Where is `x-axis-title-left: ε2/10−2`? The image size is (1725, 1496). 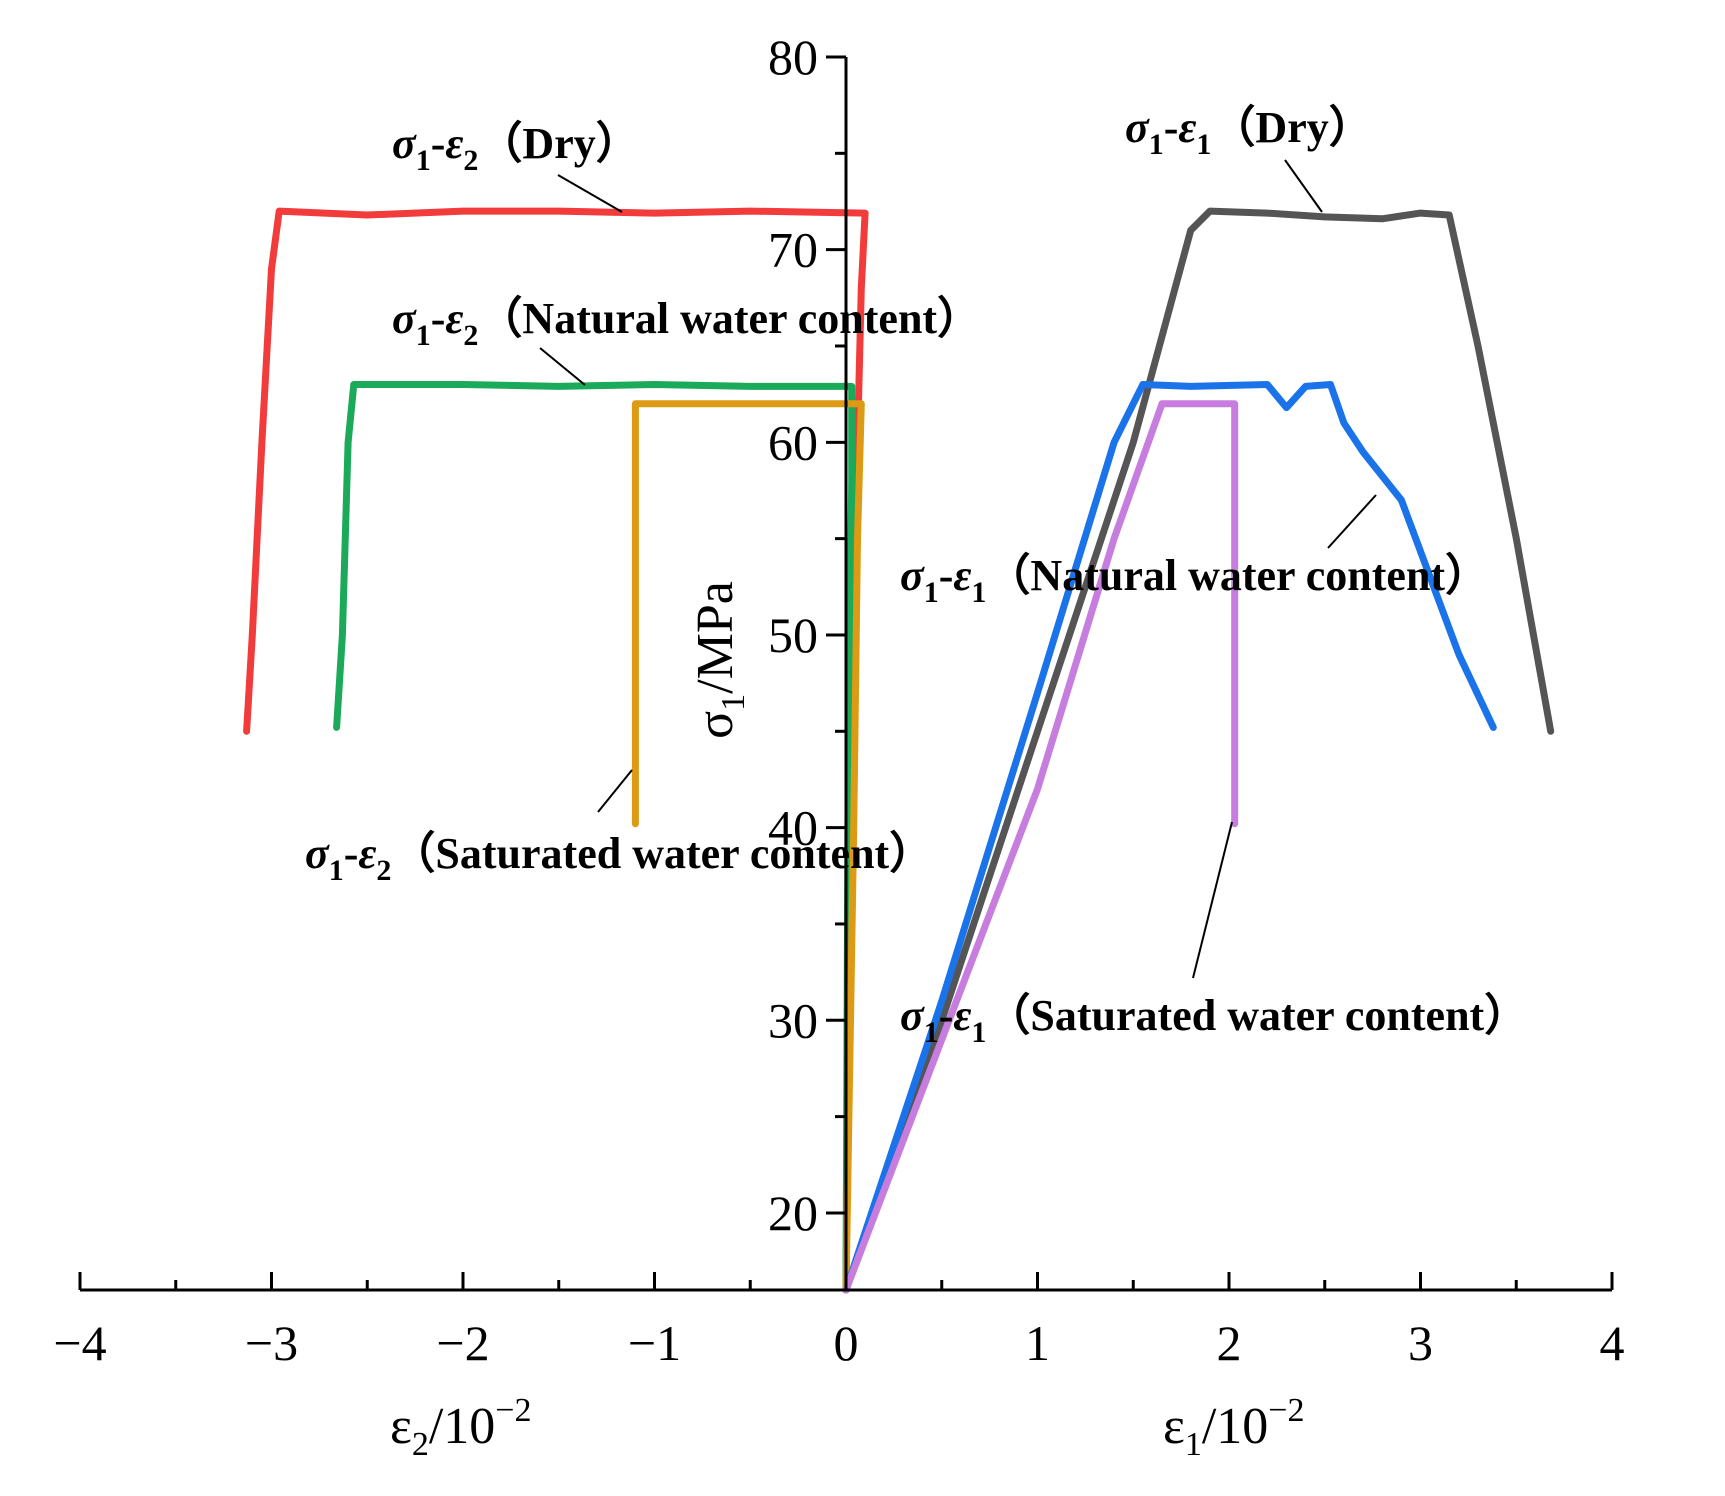
x-axis-title-left: ε2/10−2 is located at coordinates (460, 1427).